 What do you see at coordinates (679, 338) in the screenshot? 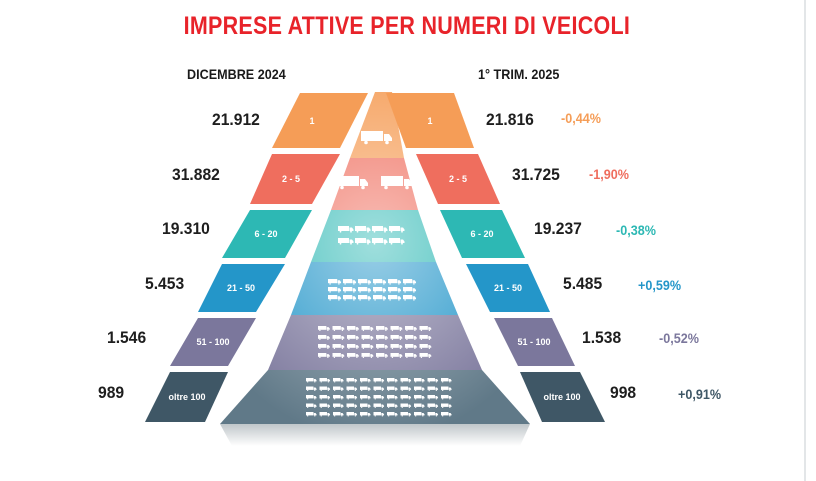
I see `change-5: -0,52%` at bounding box center [679, 338].